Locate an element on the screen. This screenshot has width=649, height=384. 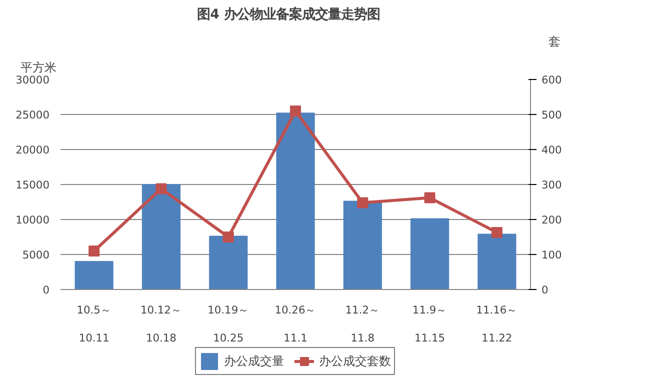
category-label: 10.12～ 10.18 is located at coordinates (161, 324).